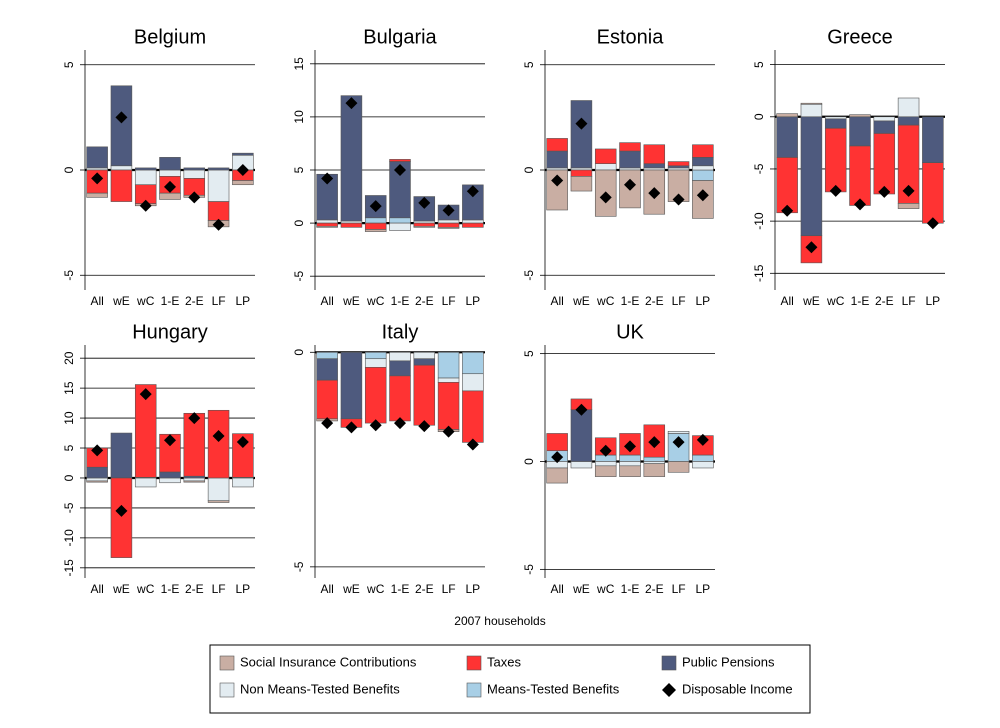 Image resolution: width=1000 pixels, height=728 pixels. I want to click on chart-title: Belgium, so click(170, 37).